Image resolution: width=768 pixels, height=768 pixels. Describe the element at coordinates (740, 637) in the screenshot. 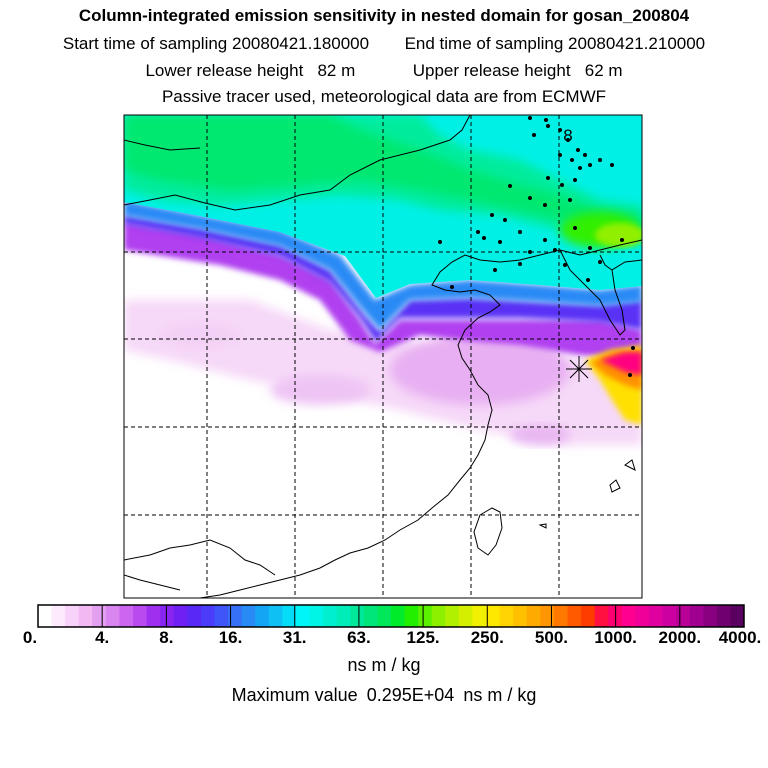

I see `colorbar-tick-label: 4000.` at that location.